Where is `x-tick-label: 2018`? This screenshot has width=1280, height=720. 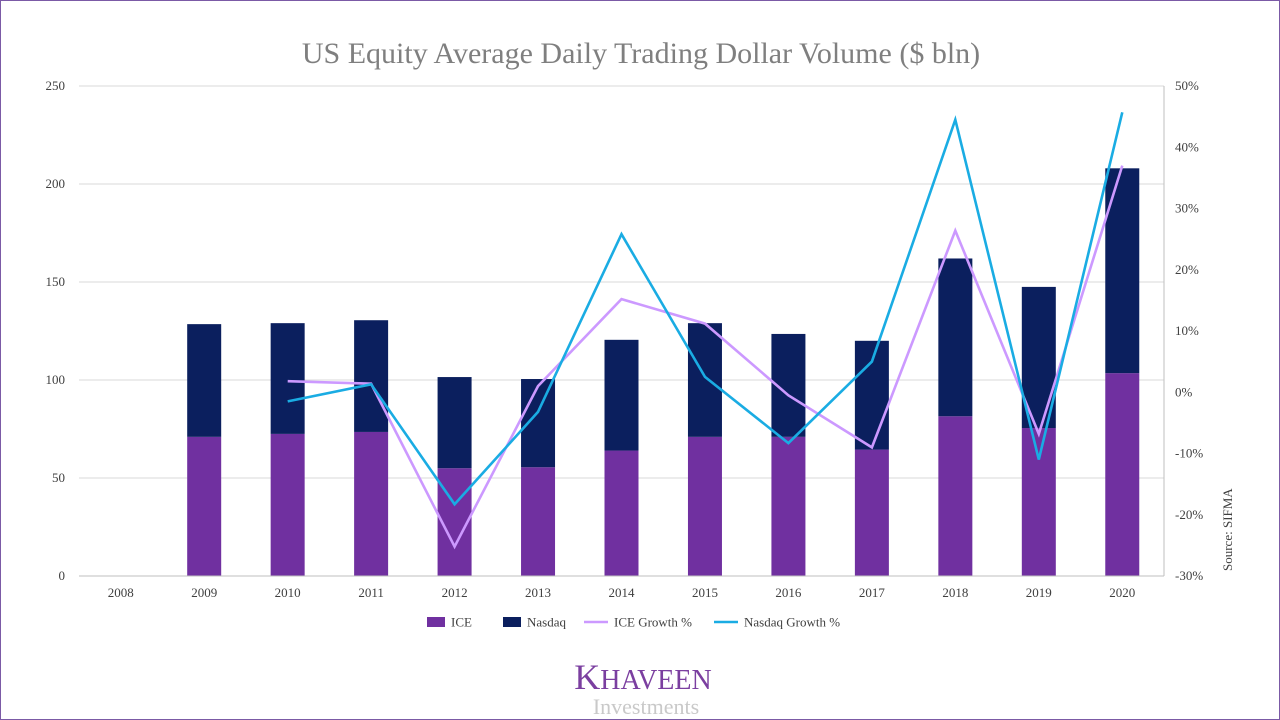 x-tick-label: 2018 is located at coordinates (955, 592).